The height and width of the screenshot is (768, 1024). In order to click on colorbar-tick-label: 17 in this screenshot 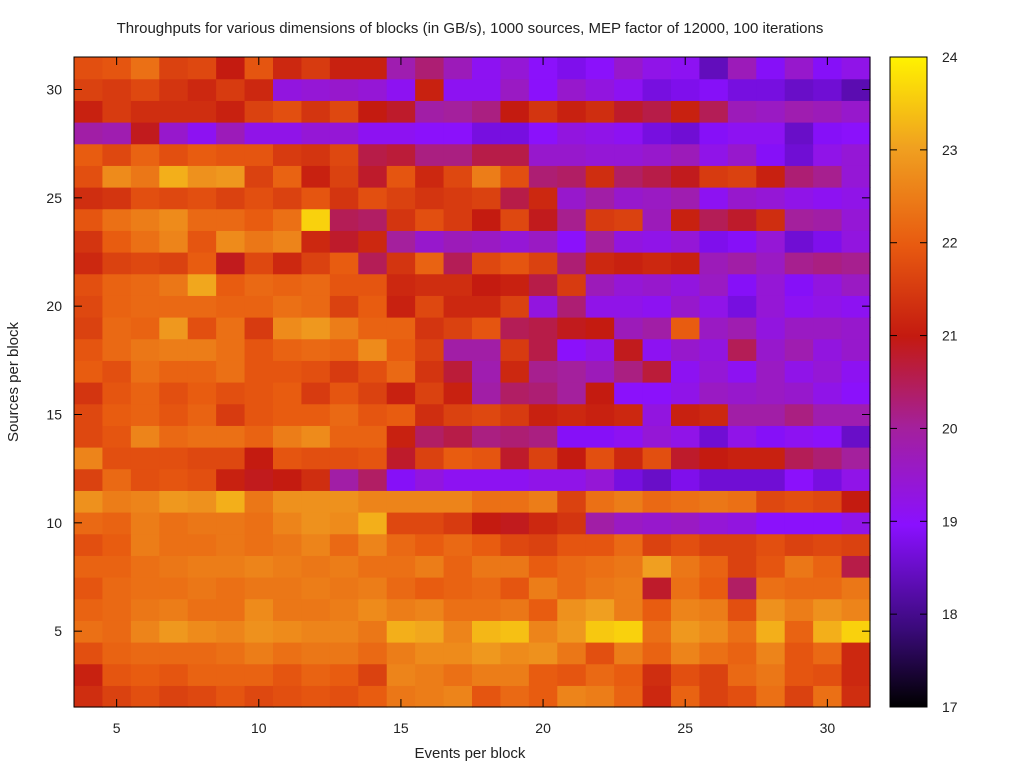, I will do `click(950, 707)`.